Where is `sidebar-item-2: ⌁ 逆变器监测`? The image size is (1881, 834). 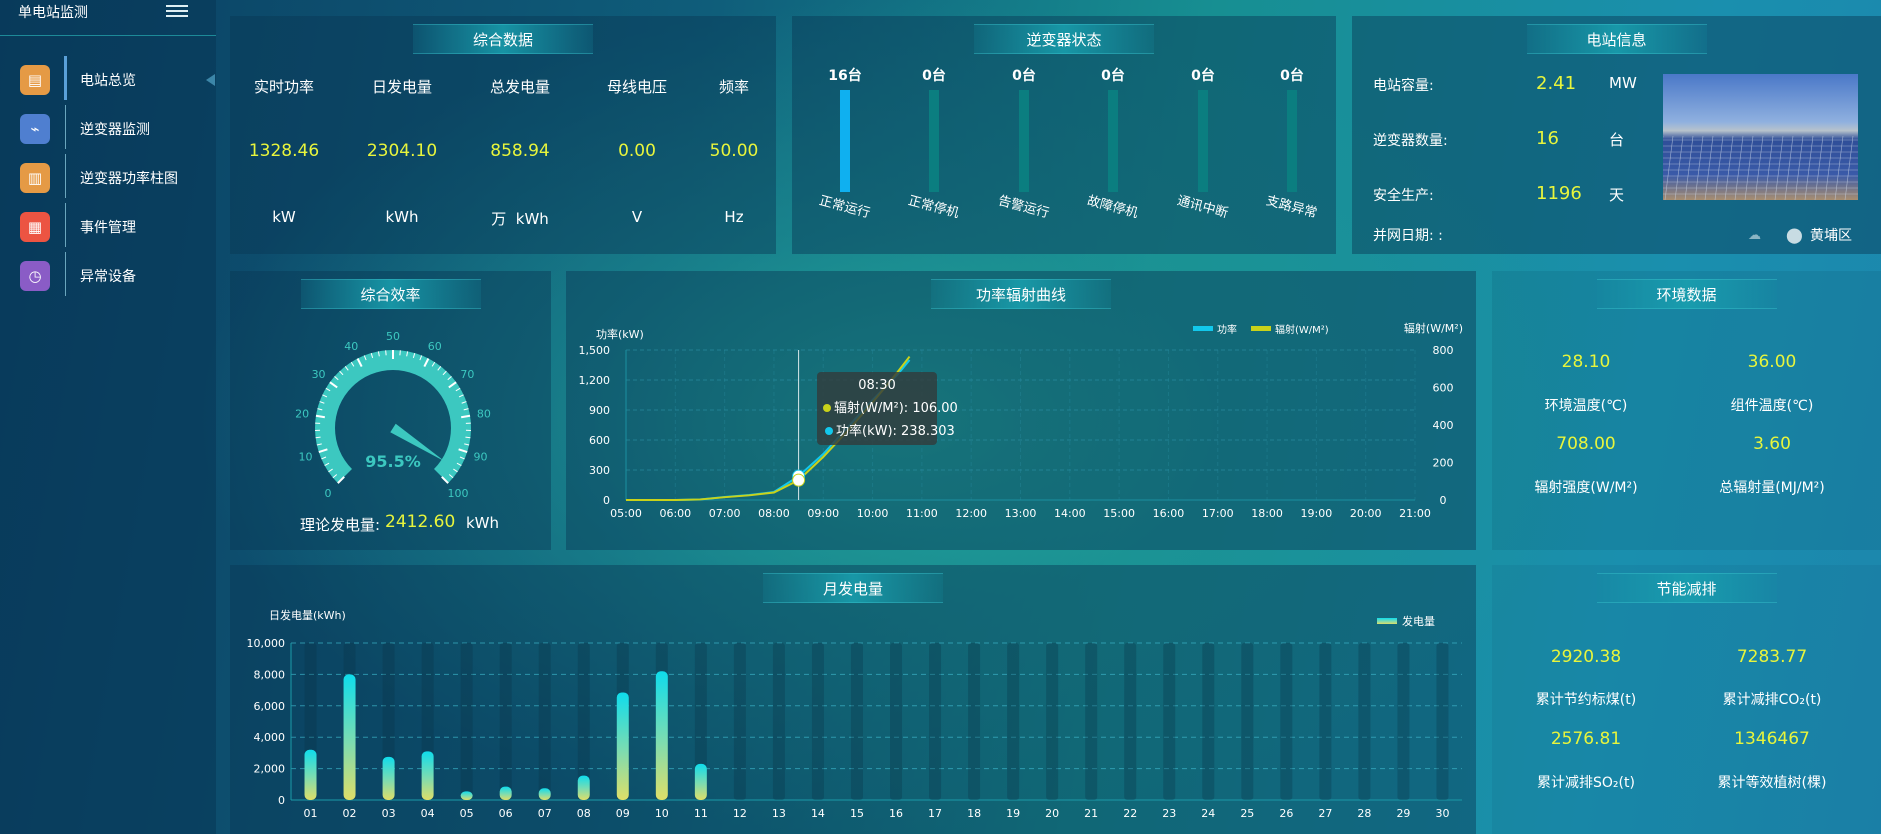
sidebar-item-2: ⌁ 逆变器监测 is located at coordinates (108, 129).